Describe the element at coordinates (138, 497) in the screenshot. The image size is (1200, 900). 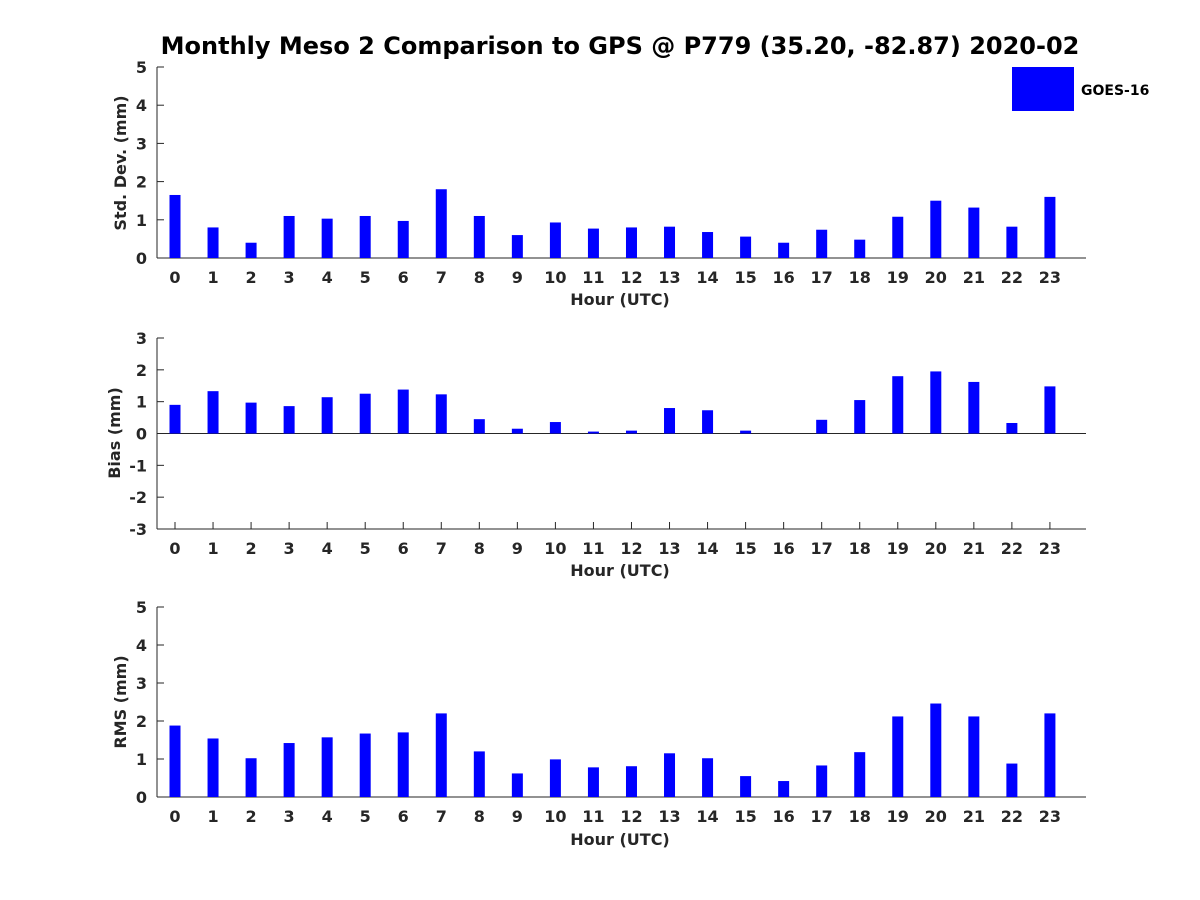
I see `y-tick-label: -2` at that location.